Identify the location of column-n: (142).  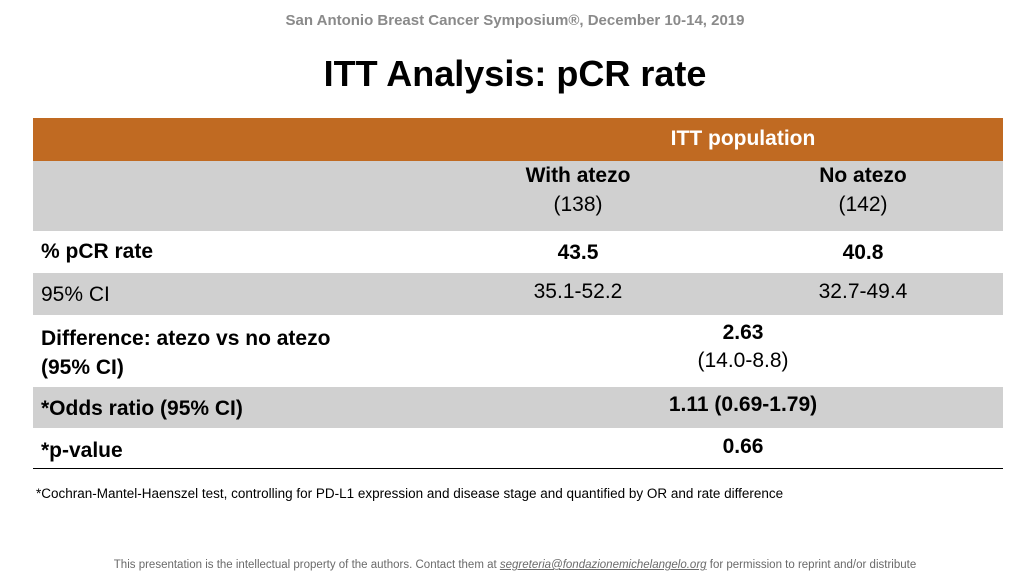
(863, 204).